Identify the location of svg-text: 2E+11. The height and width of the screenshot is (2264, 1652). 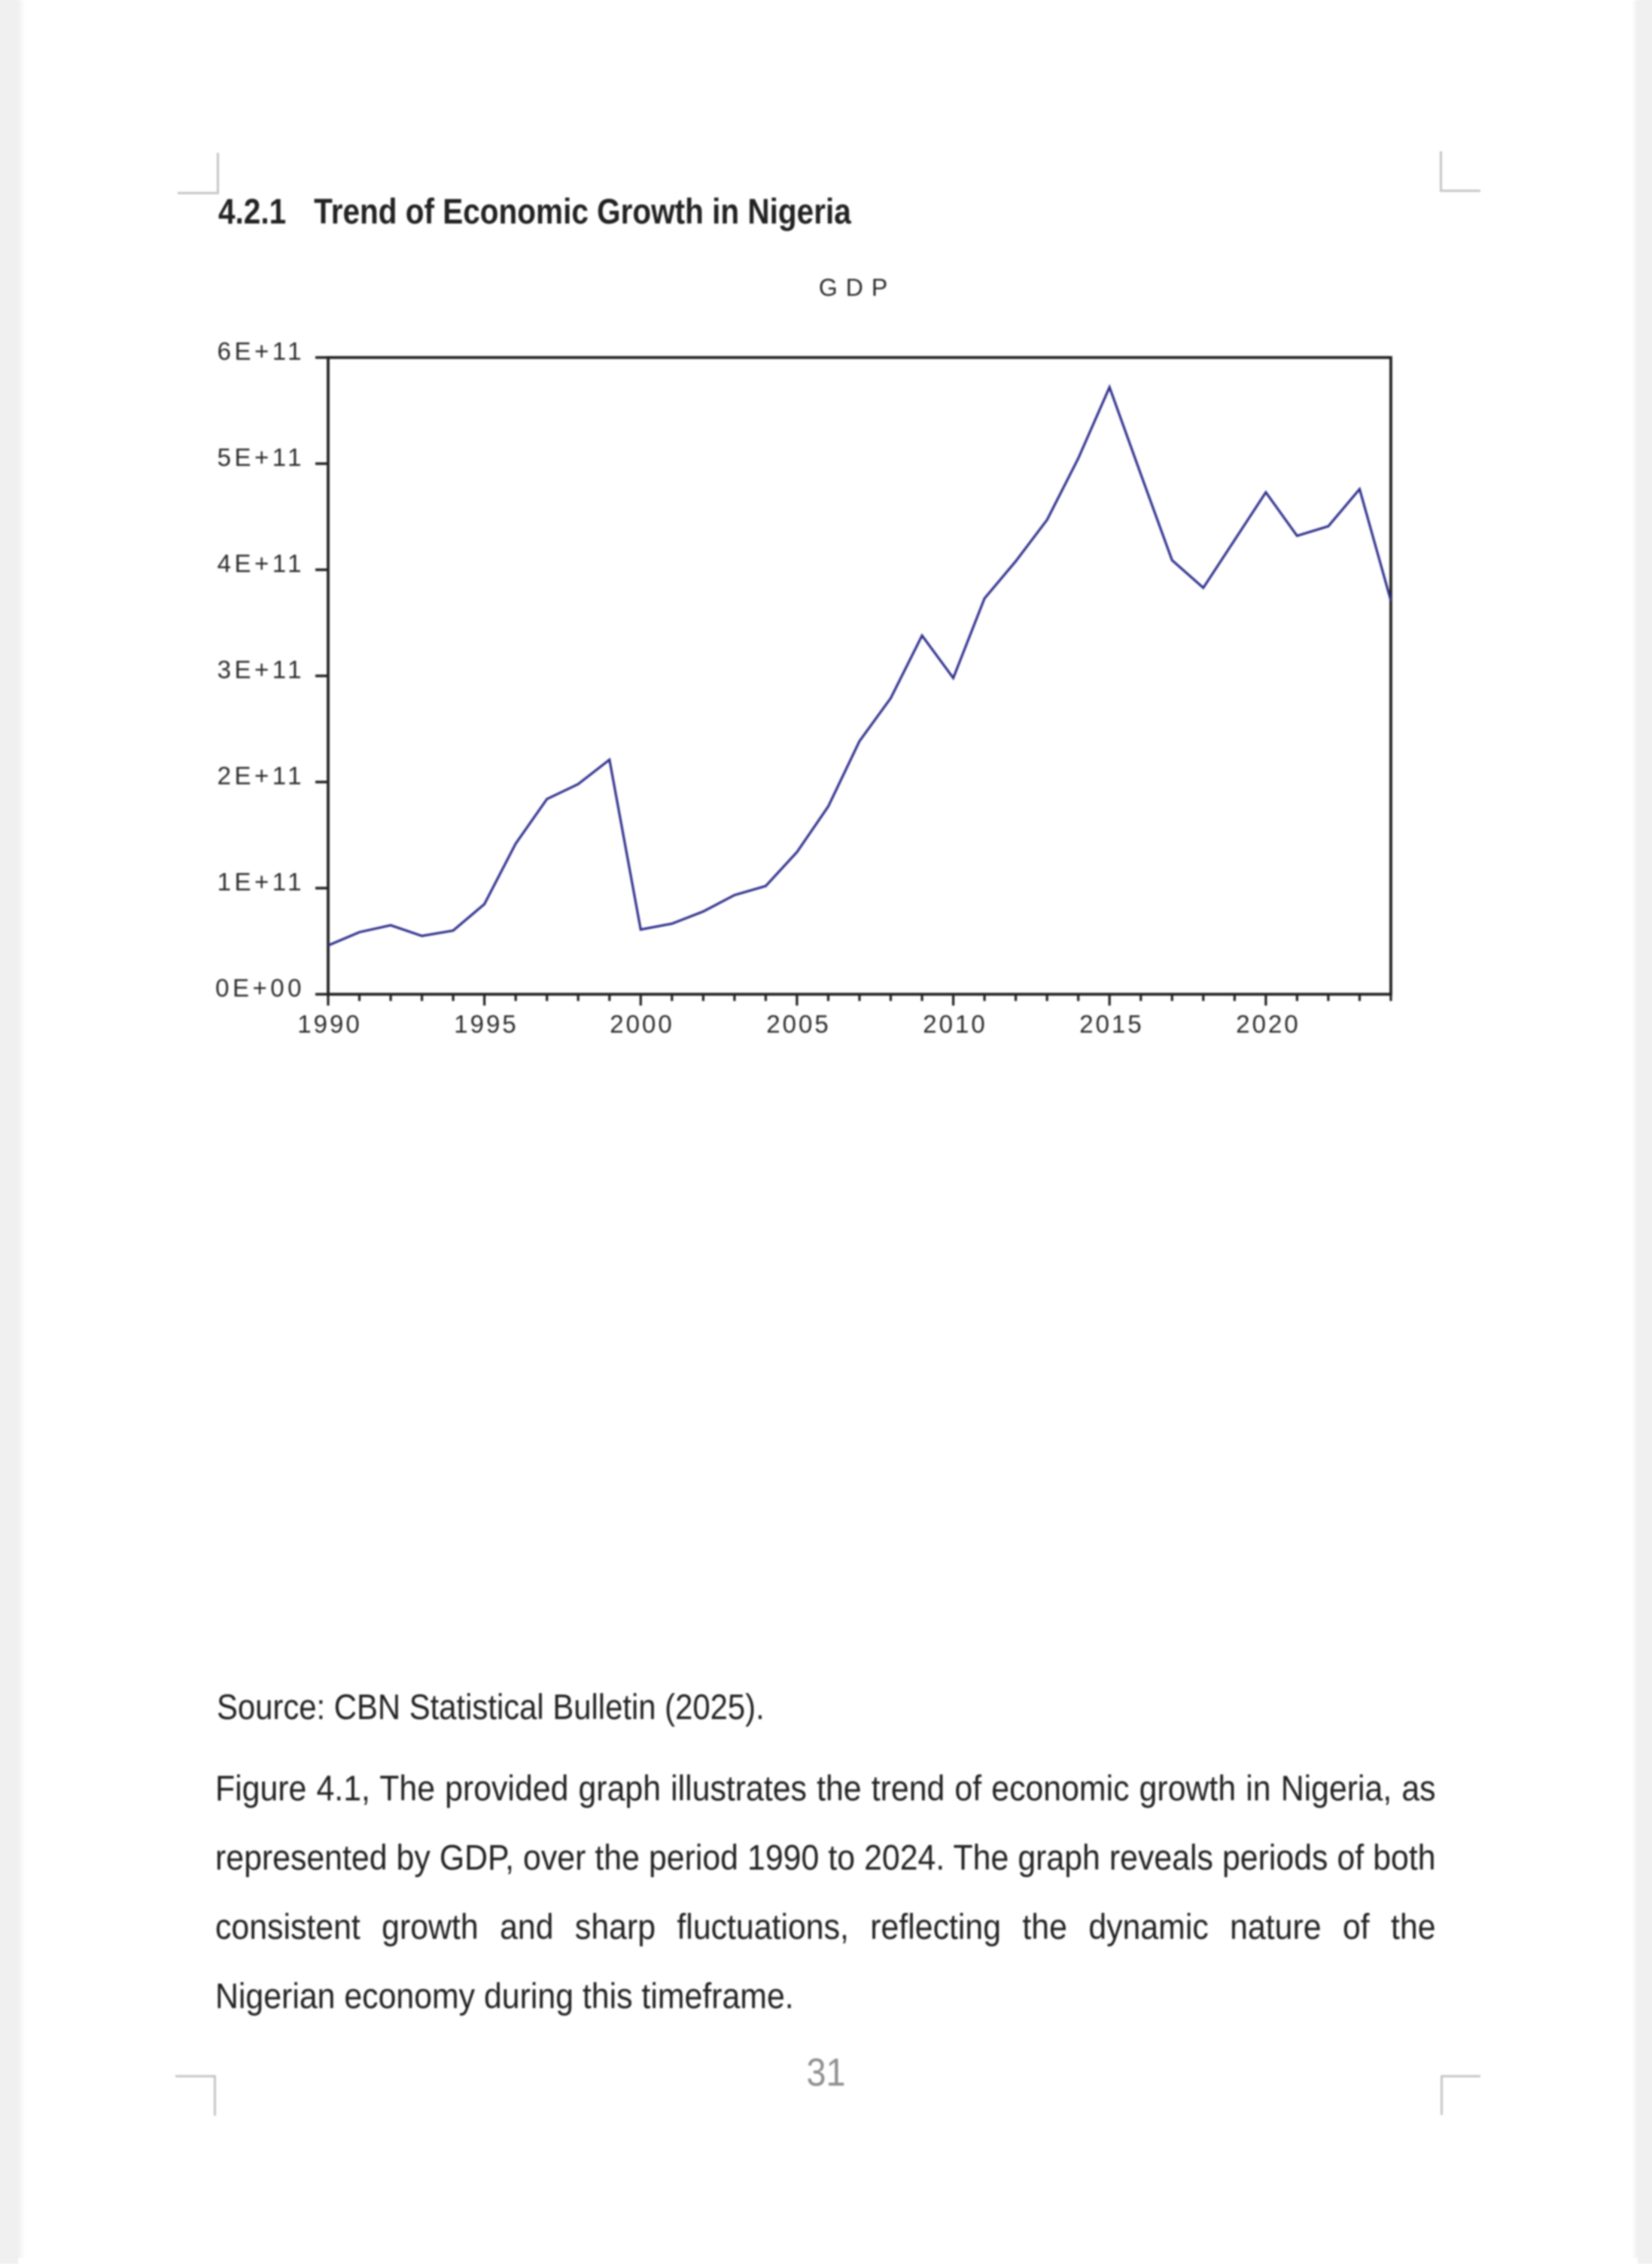
(262, 776).